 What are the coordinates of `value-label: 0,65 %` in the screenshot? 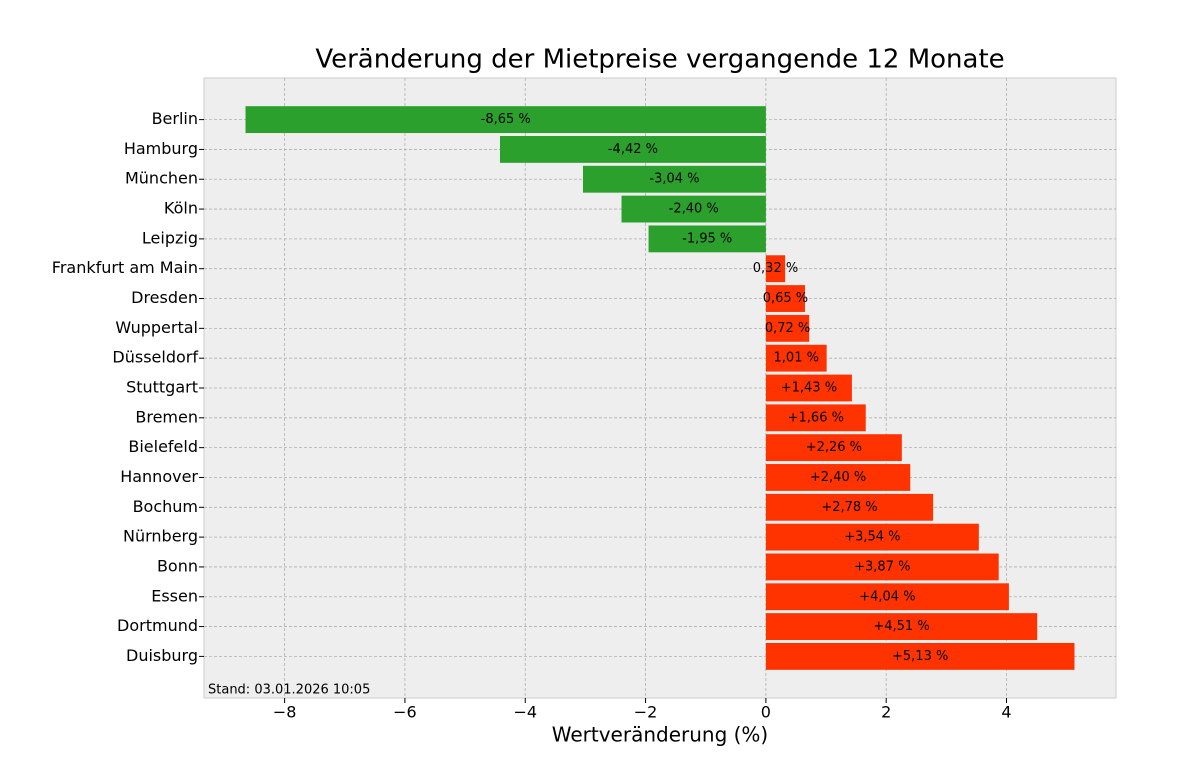 It's located at (785, 298).